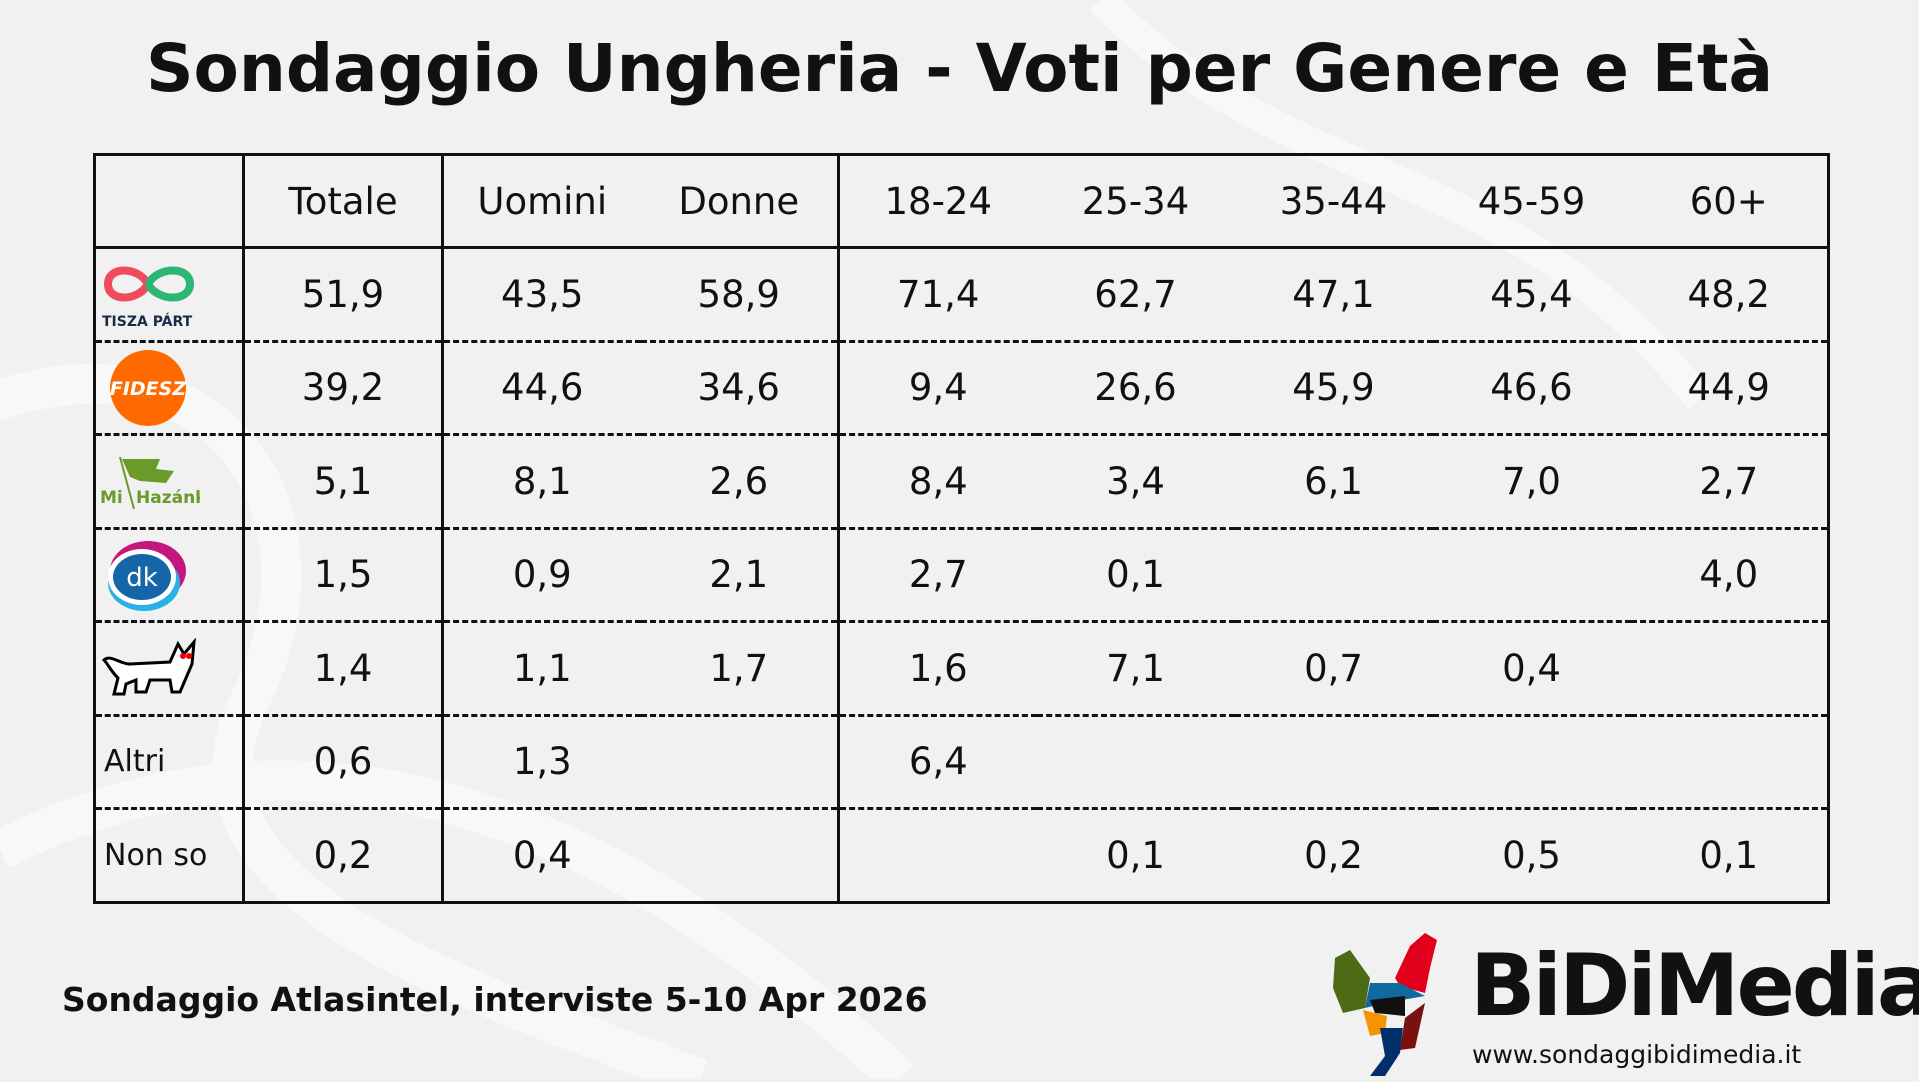  Describe the element at coordinates (740, 388) in the screenshot. I see `cell: 34,6` at that location.